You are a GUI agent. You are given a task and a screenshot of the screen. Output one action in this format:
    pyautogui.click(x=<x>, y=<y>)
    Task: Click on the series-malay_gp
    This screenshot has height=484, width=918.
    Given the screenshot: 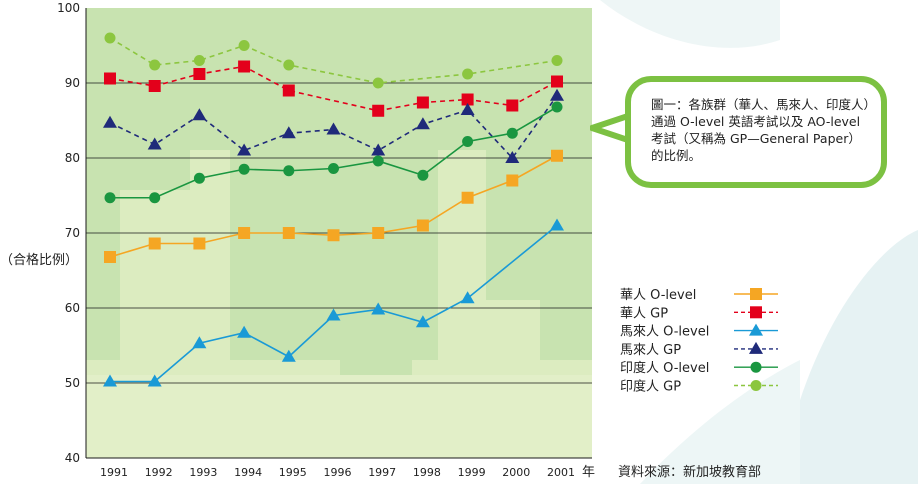 What is the action you would take?
    pyautogui.click(x=333, y=125)
    